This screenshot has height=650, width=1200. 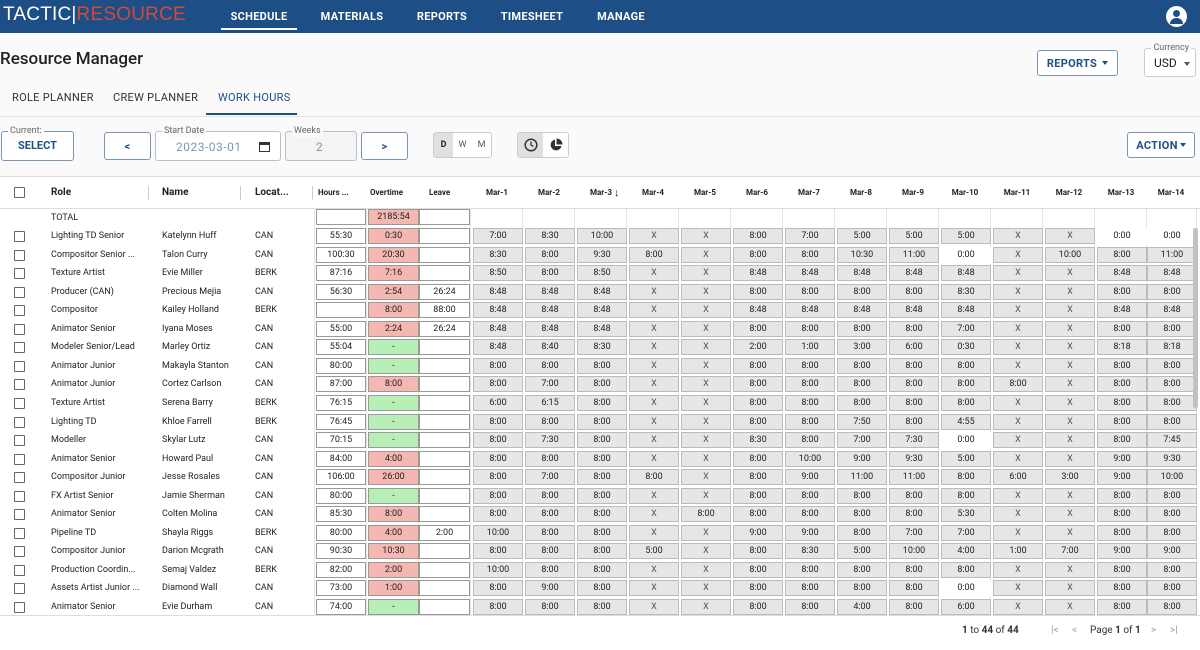 I want to click on start-date-field: Start Date 2023-03-01, so click(x=218, y=143).